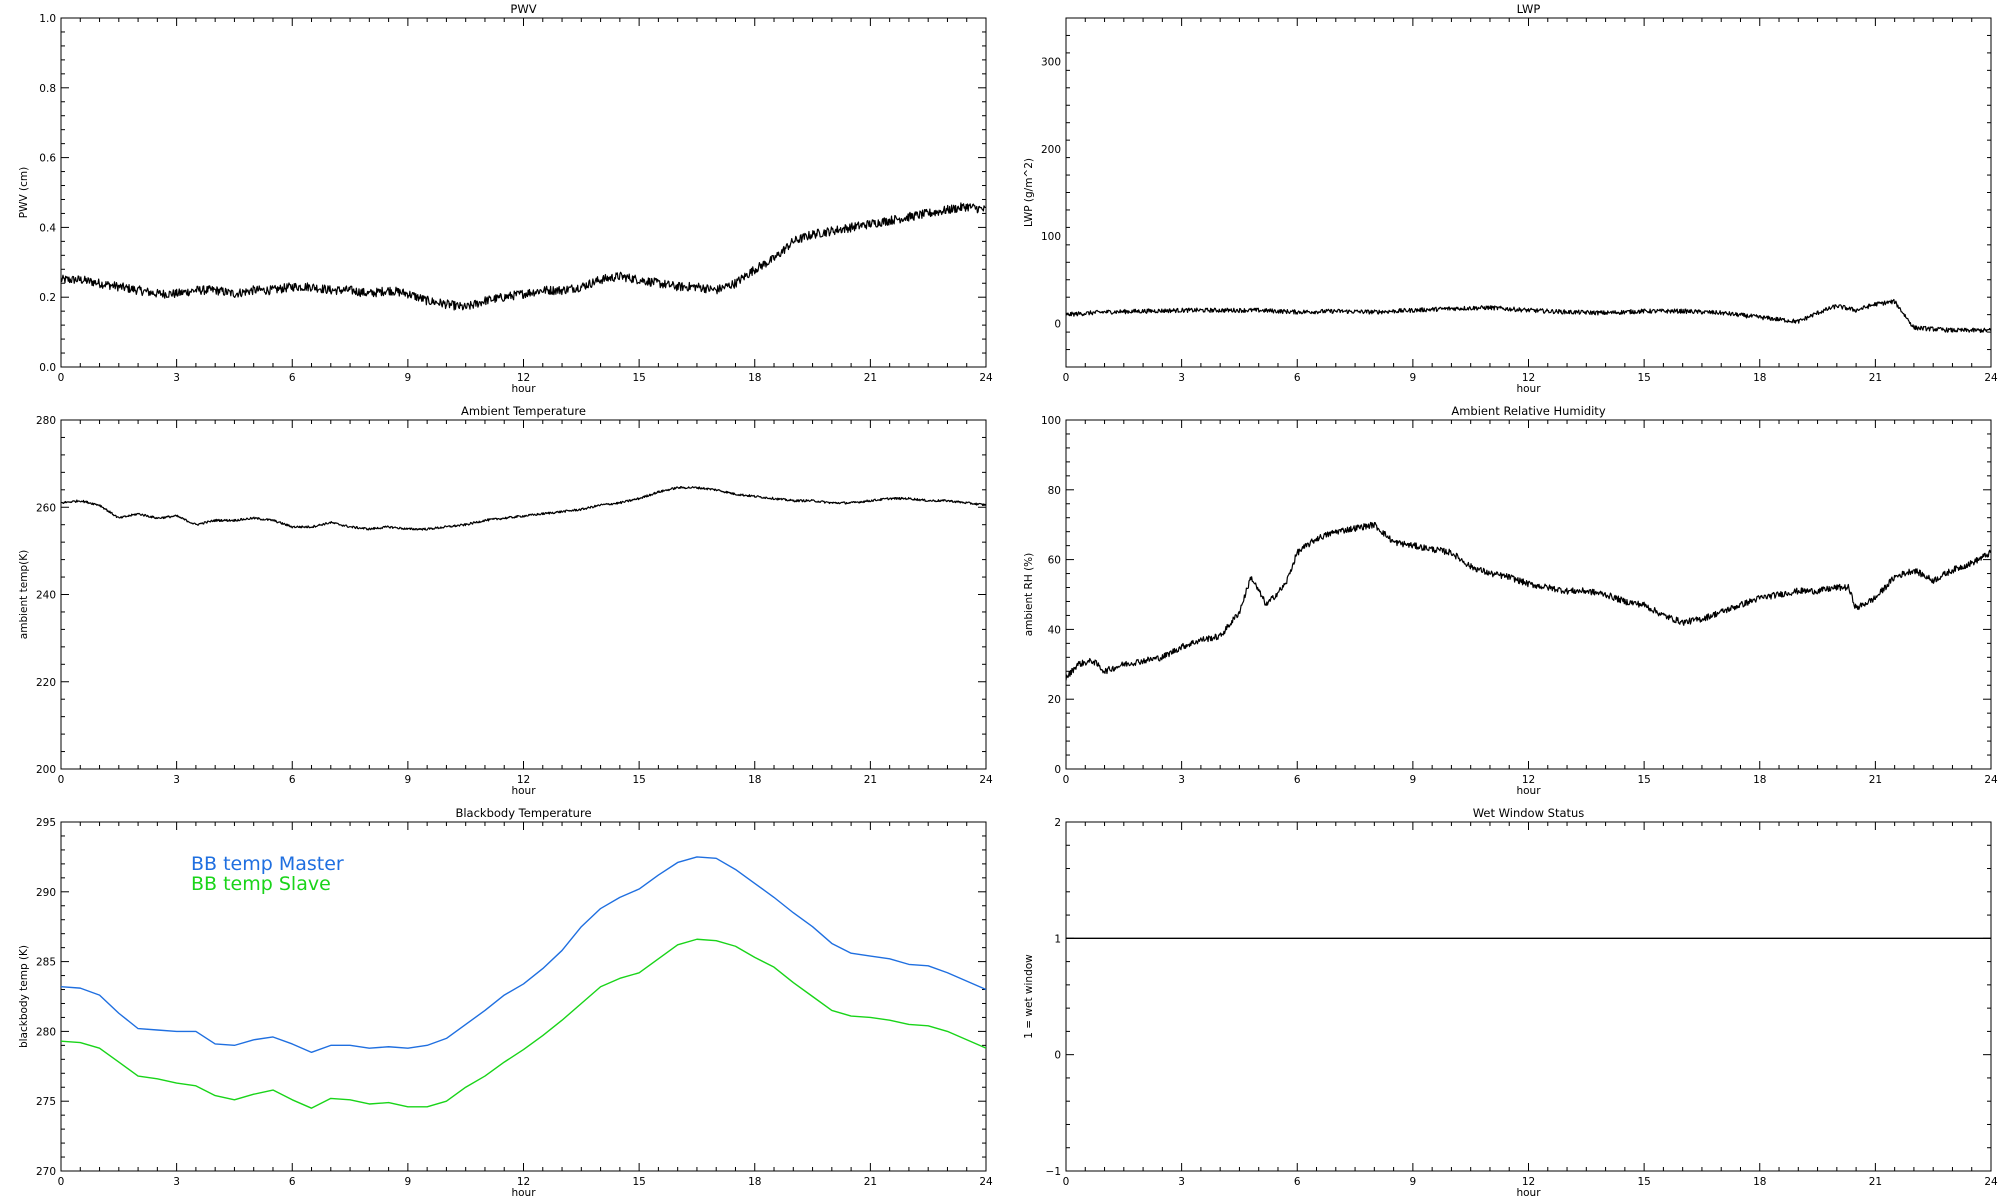 This screenshot has width=2000, height=1200. I want to click on y-tick-label: 0.8, so click(47, 89).